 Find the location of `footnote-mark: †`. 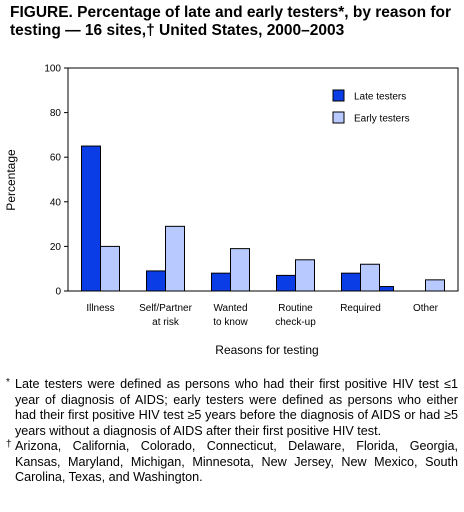

footnote-mark: † is located at coordinates (9, 444).